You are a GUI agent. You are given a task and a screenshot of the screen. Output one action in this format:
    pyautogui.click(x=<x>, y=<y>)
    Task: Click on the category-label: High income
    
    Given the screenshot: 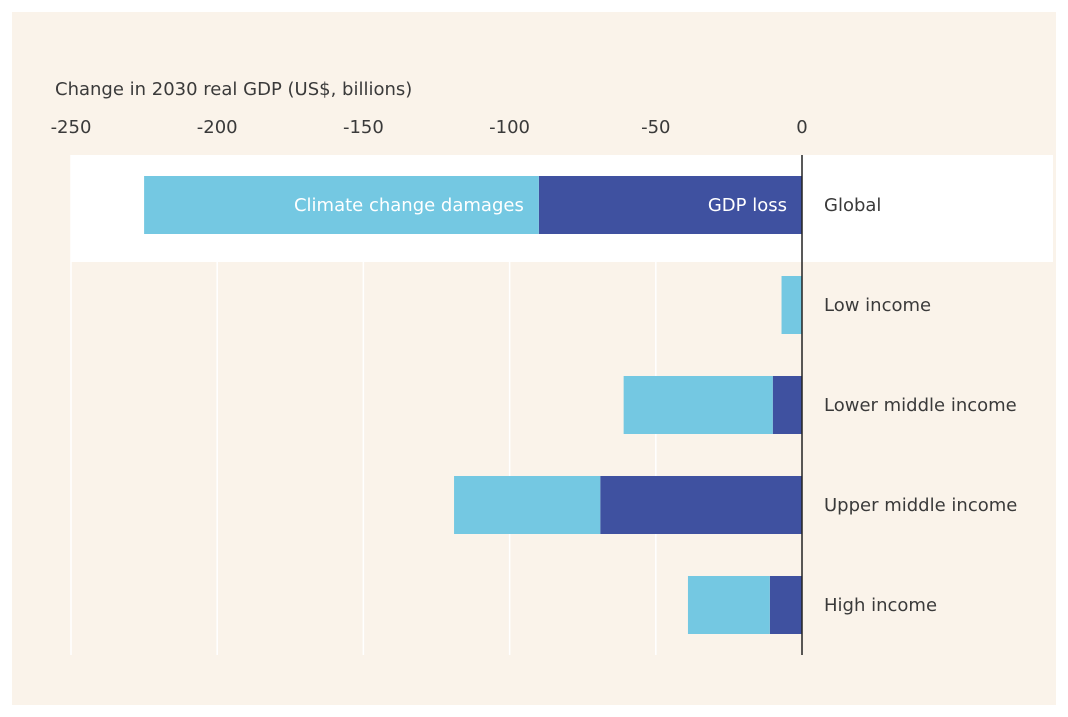 What is the action you would take?
    pyautogui.click(x=880, y=605)
    